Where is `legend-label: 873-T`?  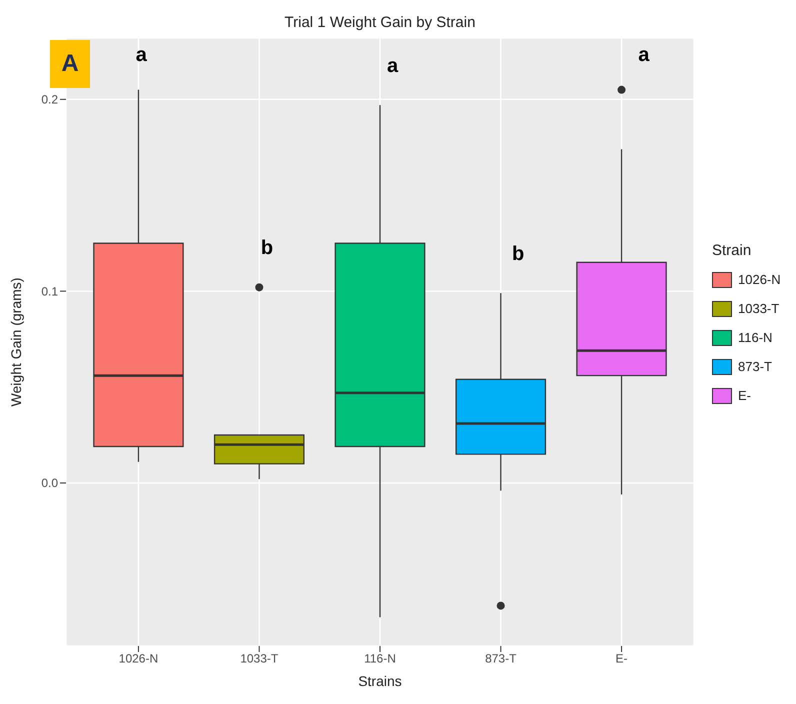
legend-label: 873-T is located at coordinates (755, 366).